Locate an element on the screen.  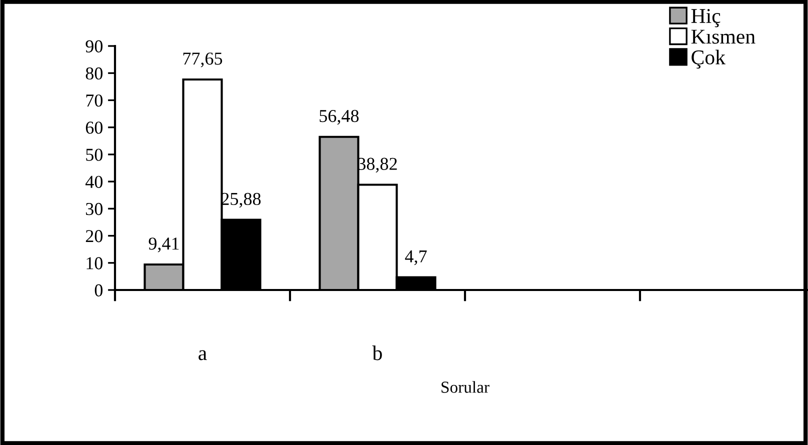
y-tick-label: 90 is located at coordinates (94, 46).